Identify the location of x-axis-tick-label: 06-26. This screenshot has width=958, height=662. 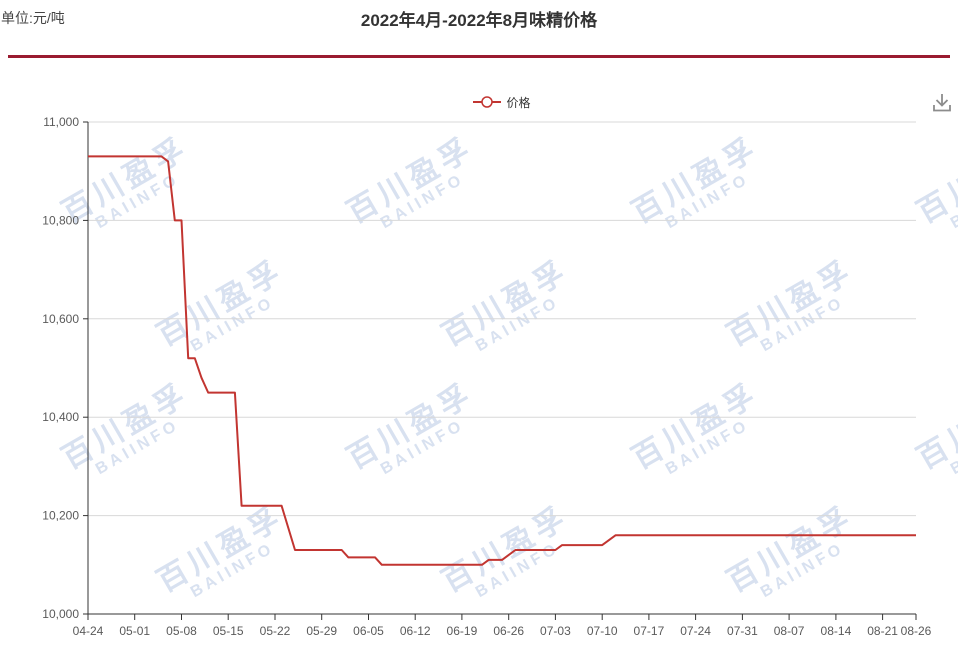
(508, 631).